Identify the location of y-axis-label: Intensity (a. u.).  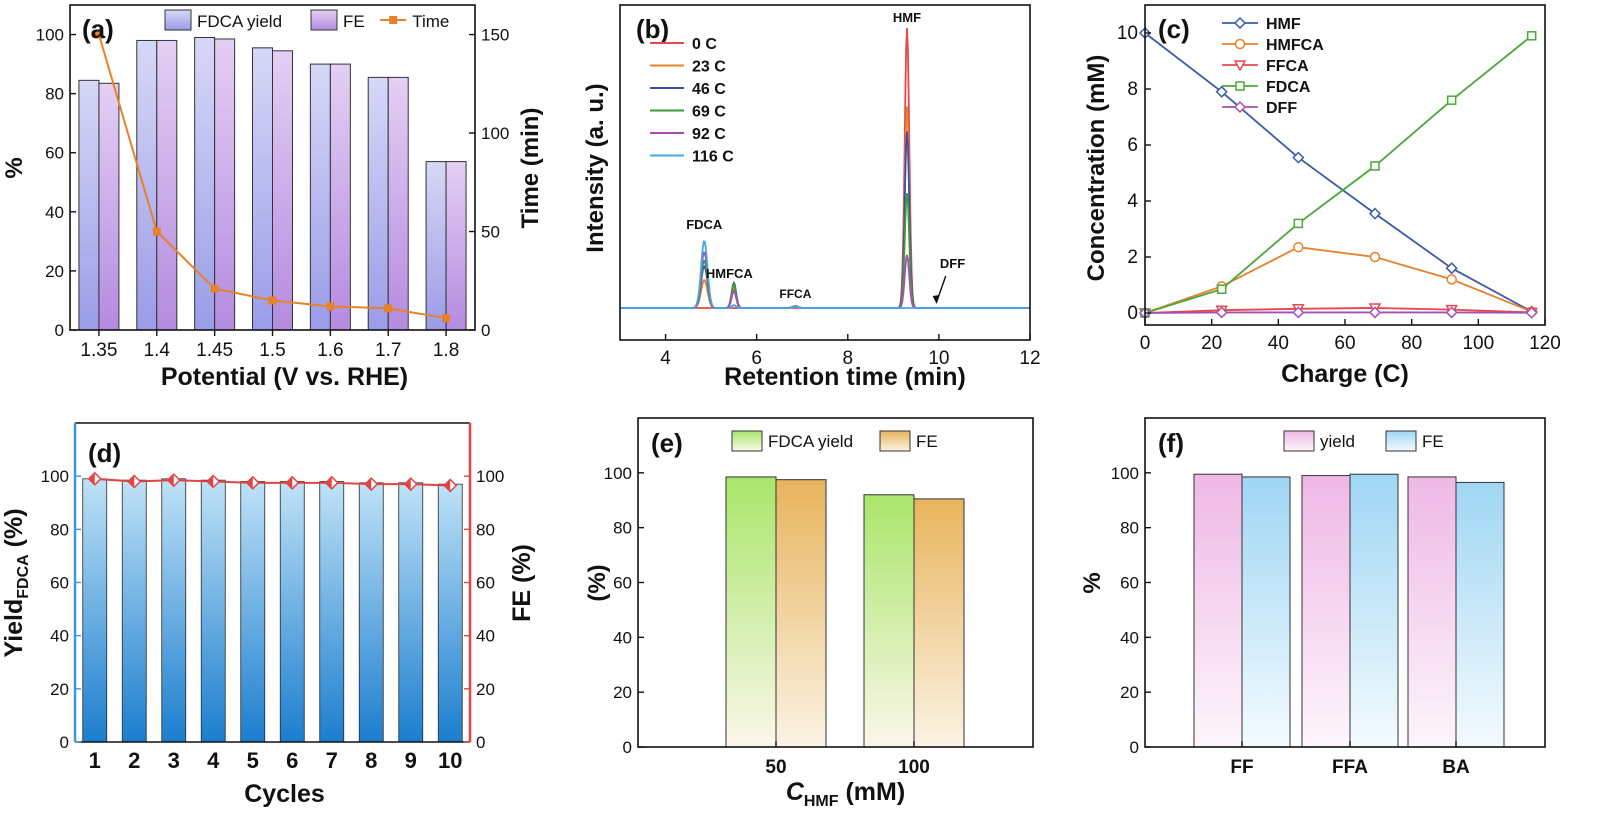
(595, 167).